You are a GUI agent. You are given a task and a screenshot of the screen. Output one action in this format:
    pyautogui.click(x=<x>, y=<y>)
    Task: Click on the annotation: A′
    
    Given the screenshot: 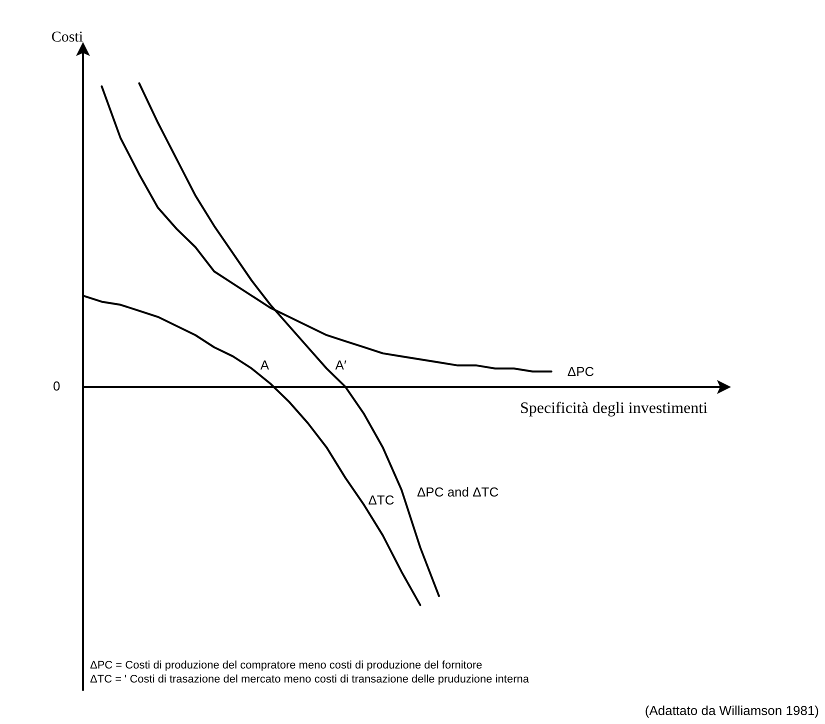 What is the action you would take?
    pyautogui.click(x=341, y=365)
    